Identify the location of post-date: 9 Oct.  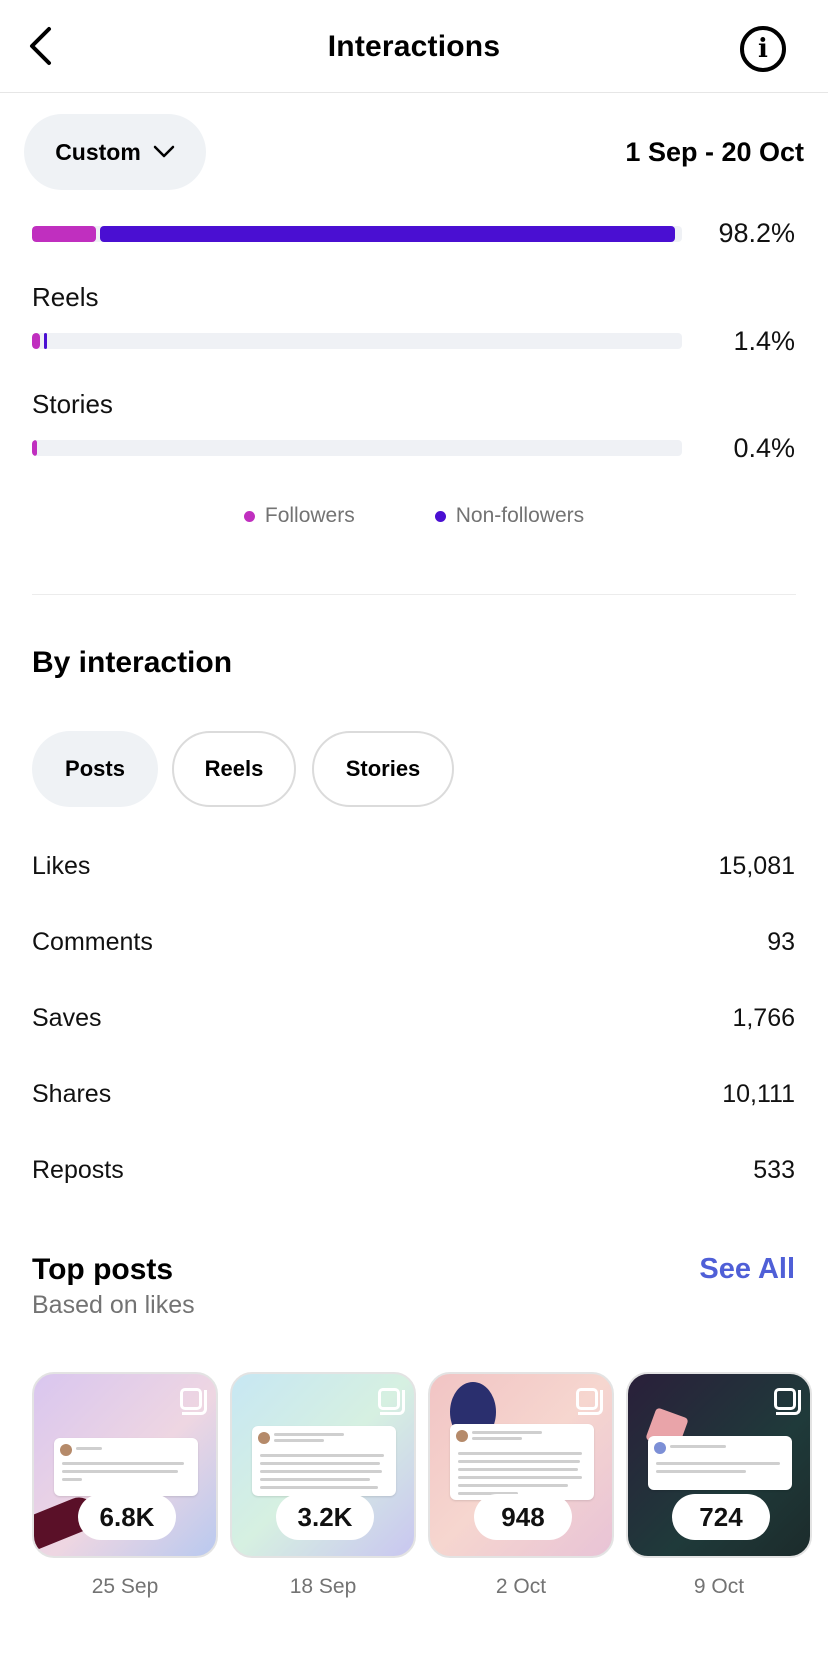
(719, 1586).